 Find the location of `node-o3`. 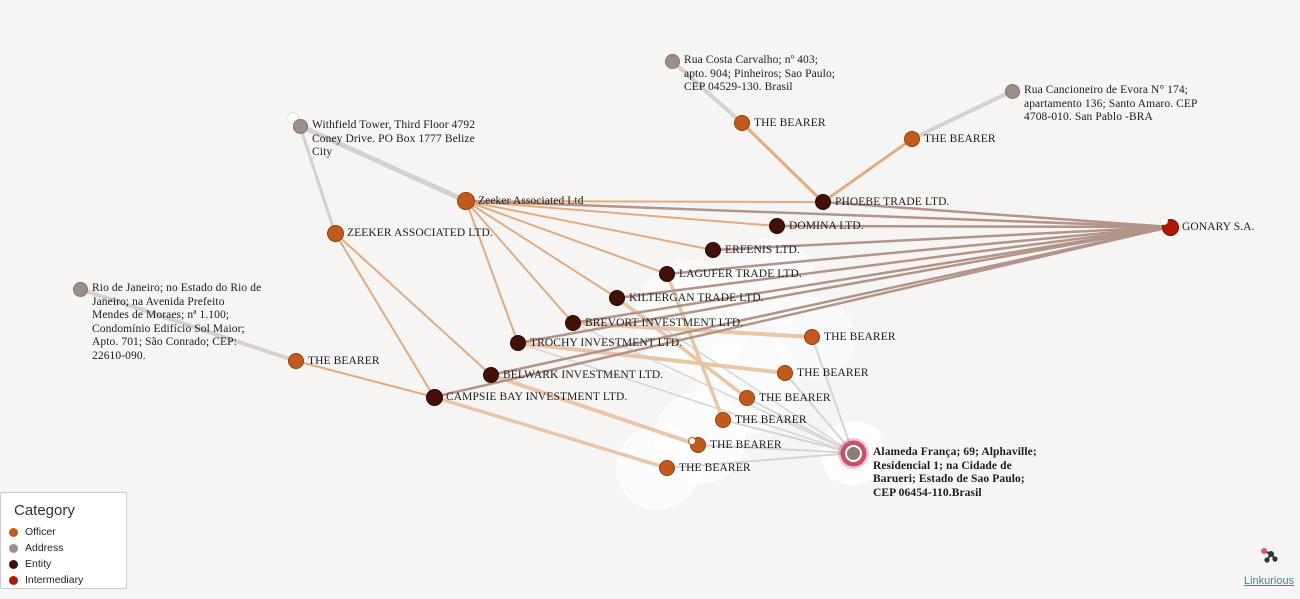

node-o3 is located at coordinates (466, 201).